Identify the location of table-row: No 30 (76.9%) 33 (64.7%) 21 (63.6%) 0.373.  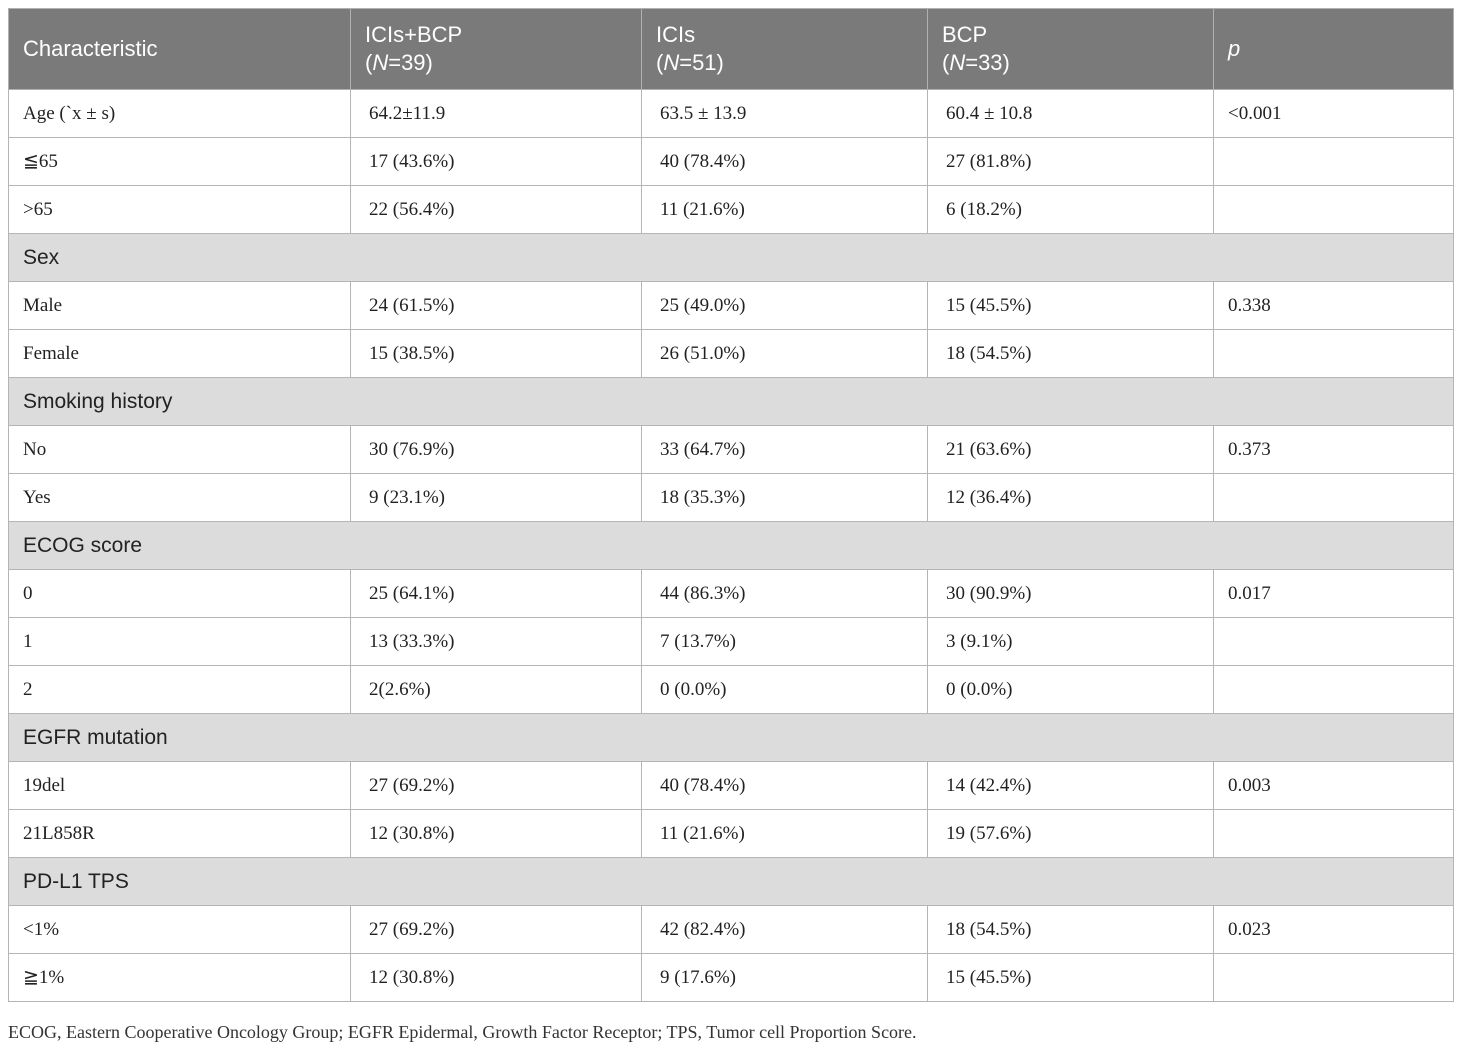
(731, 449).